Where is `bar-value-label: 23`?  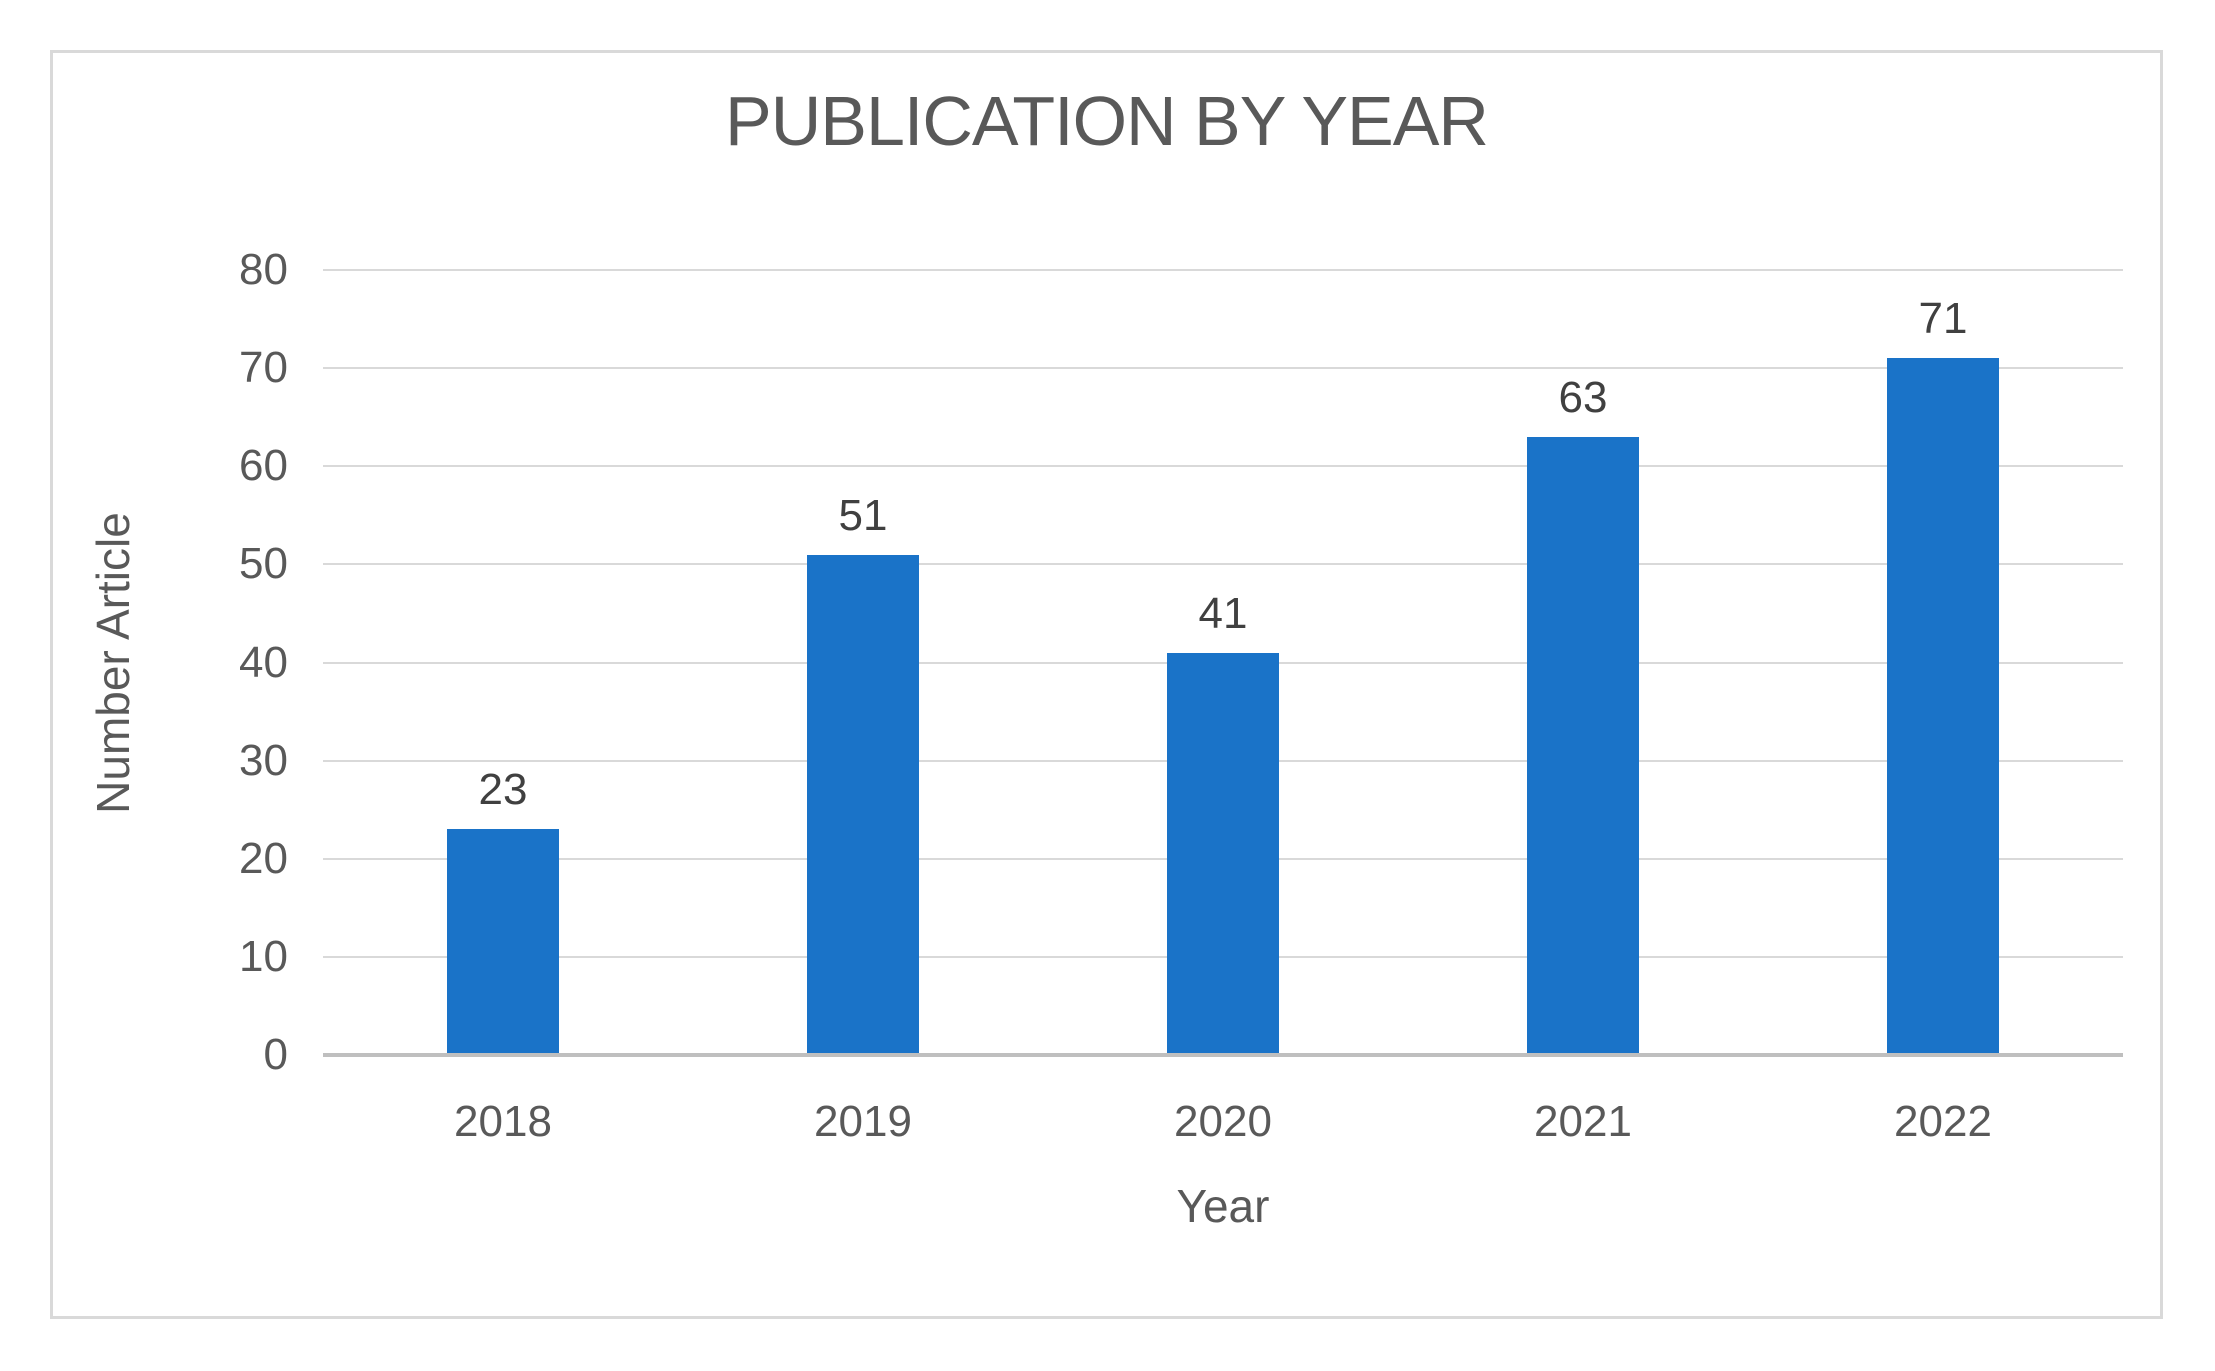 bar-value-label: 23 is located at coordinates (503, 790).